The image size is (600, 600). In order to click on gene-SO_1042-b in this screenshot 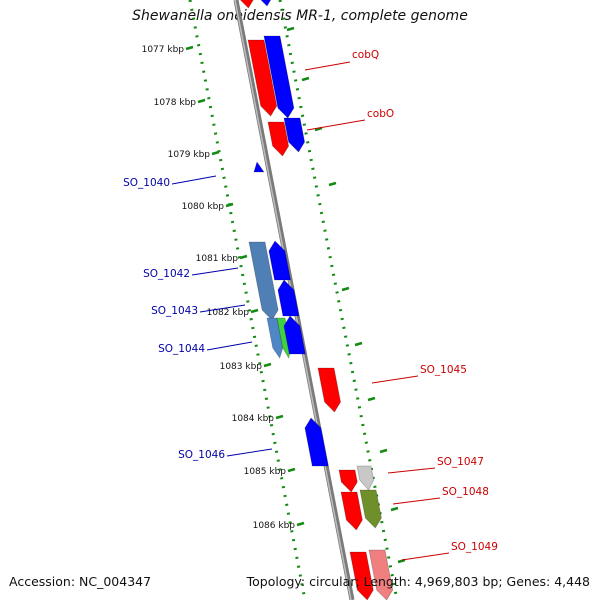, I will do `click(280, 260)`.